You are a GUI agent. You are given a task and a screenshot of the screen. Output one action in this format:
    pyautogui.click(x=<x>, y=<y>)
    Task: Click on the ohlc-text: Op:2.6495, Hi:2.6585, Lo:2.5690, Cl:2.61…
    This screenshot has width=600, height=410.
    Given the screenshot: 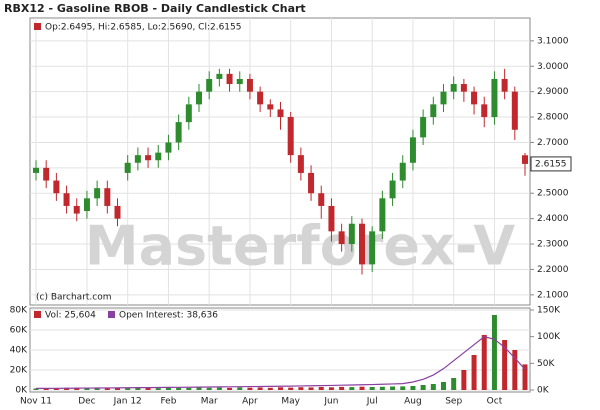 What is the action you would take?
    pyautogui.click(x=143, y=28)
    